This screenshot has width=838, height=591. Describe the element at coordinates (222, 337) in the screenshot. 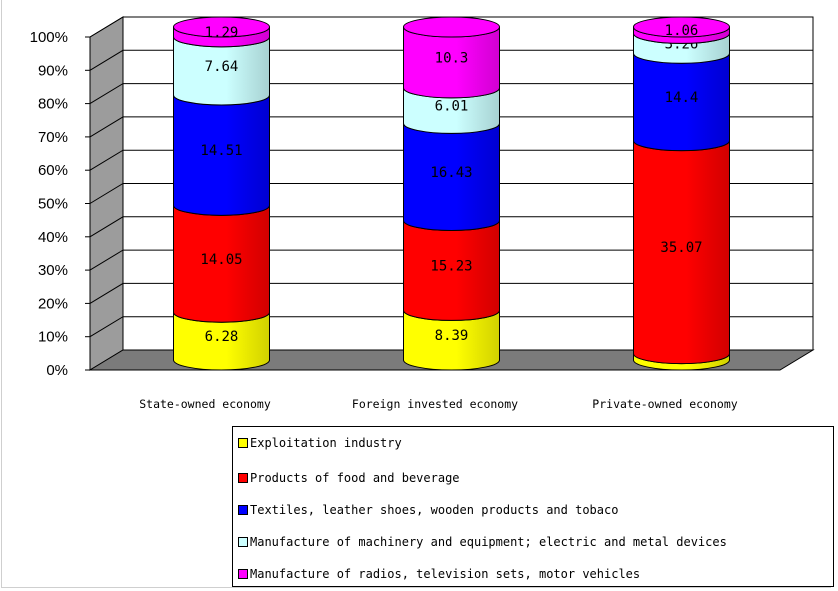

I see `data-label: 6.28` at that location.